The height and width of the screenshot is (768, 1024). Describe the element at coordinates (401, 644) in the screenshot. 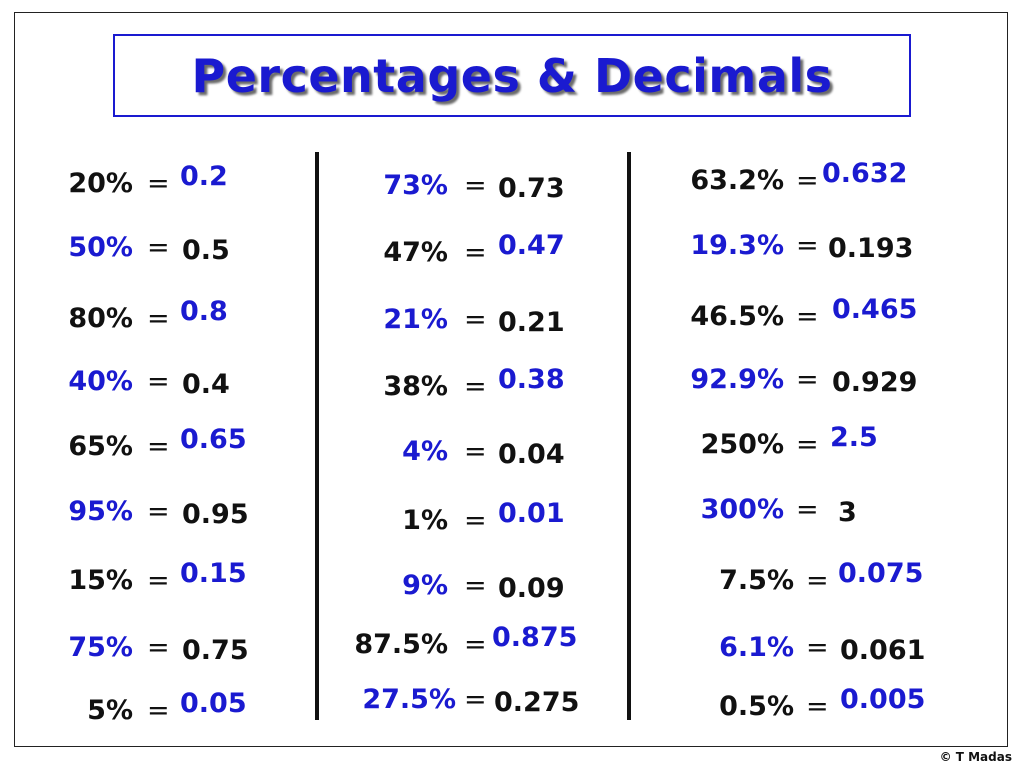

I see `percentage-value: 87.5%` at that location.